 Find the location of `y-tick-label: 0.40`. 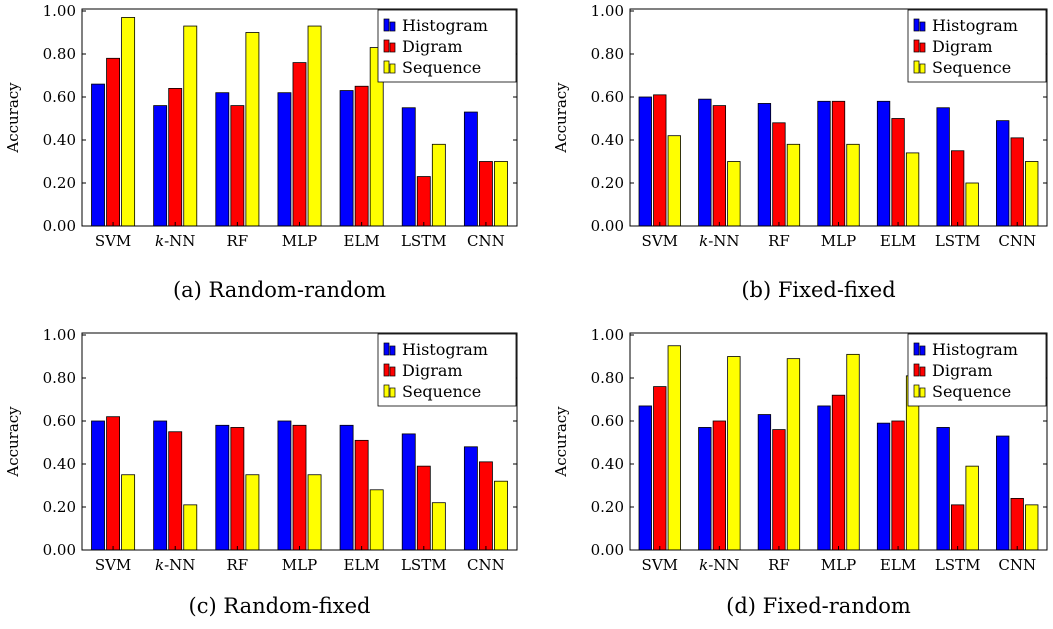

y-tick-label: 0.40 is located at coordinates (607, 140).